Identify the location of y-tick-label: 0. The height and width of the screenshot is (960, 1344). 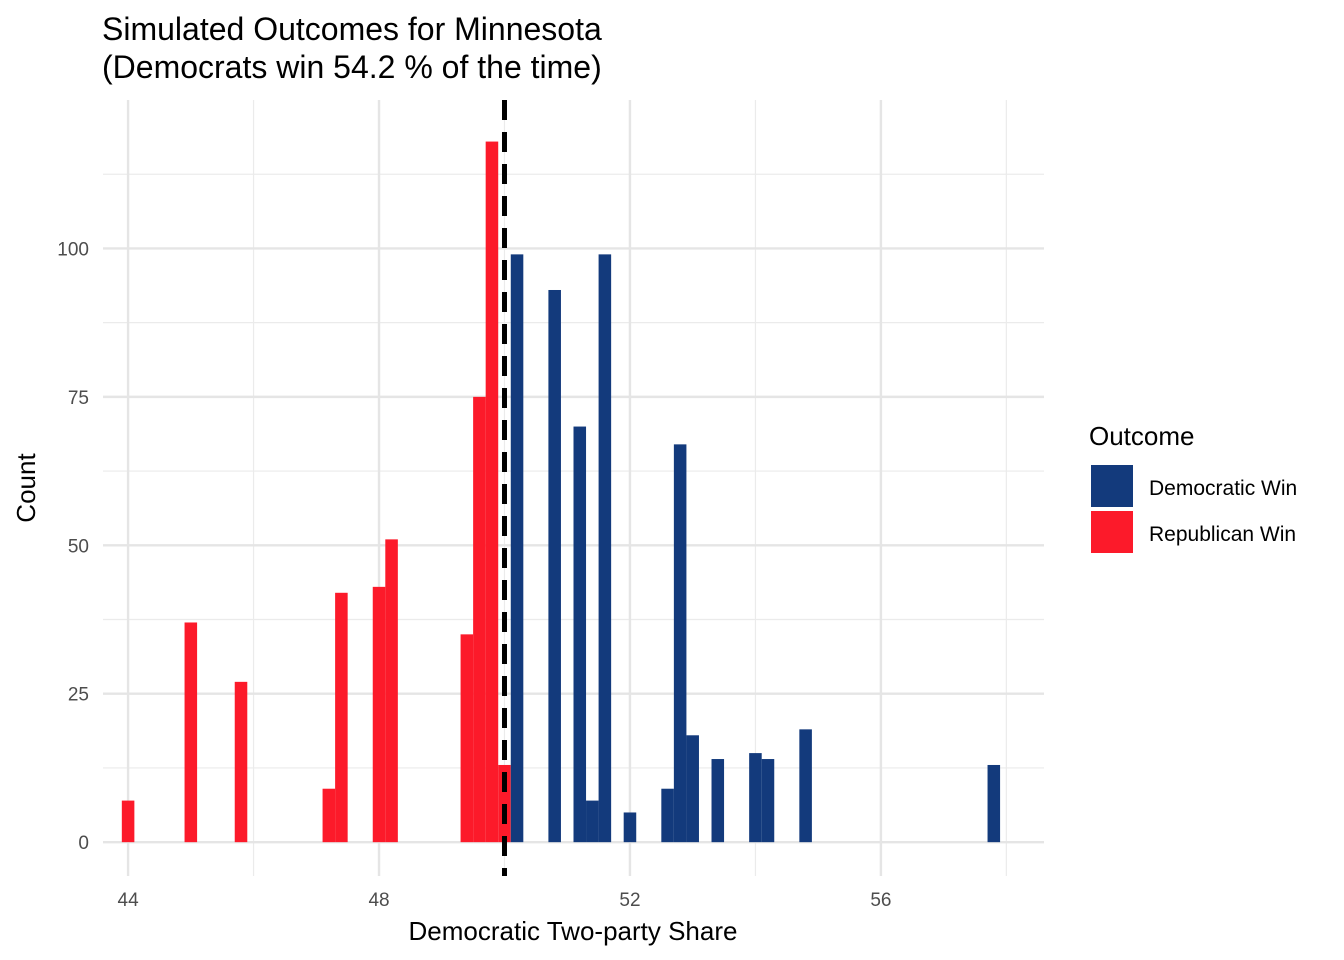
(83, 843).